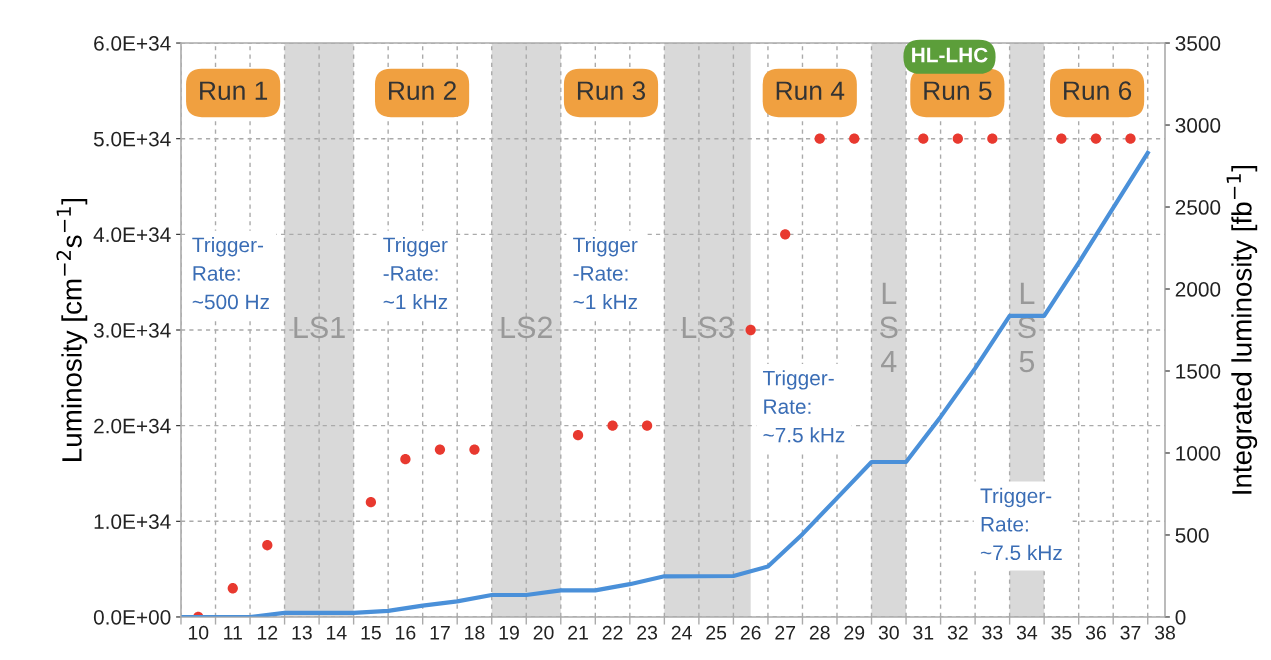  Describe the element at coordinates (132, 235) in the screenshot. I see `y-tick-label: 4.0E+34` at that location.